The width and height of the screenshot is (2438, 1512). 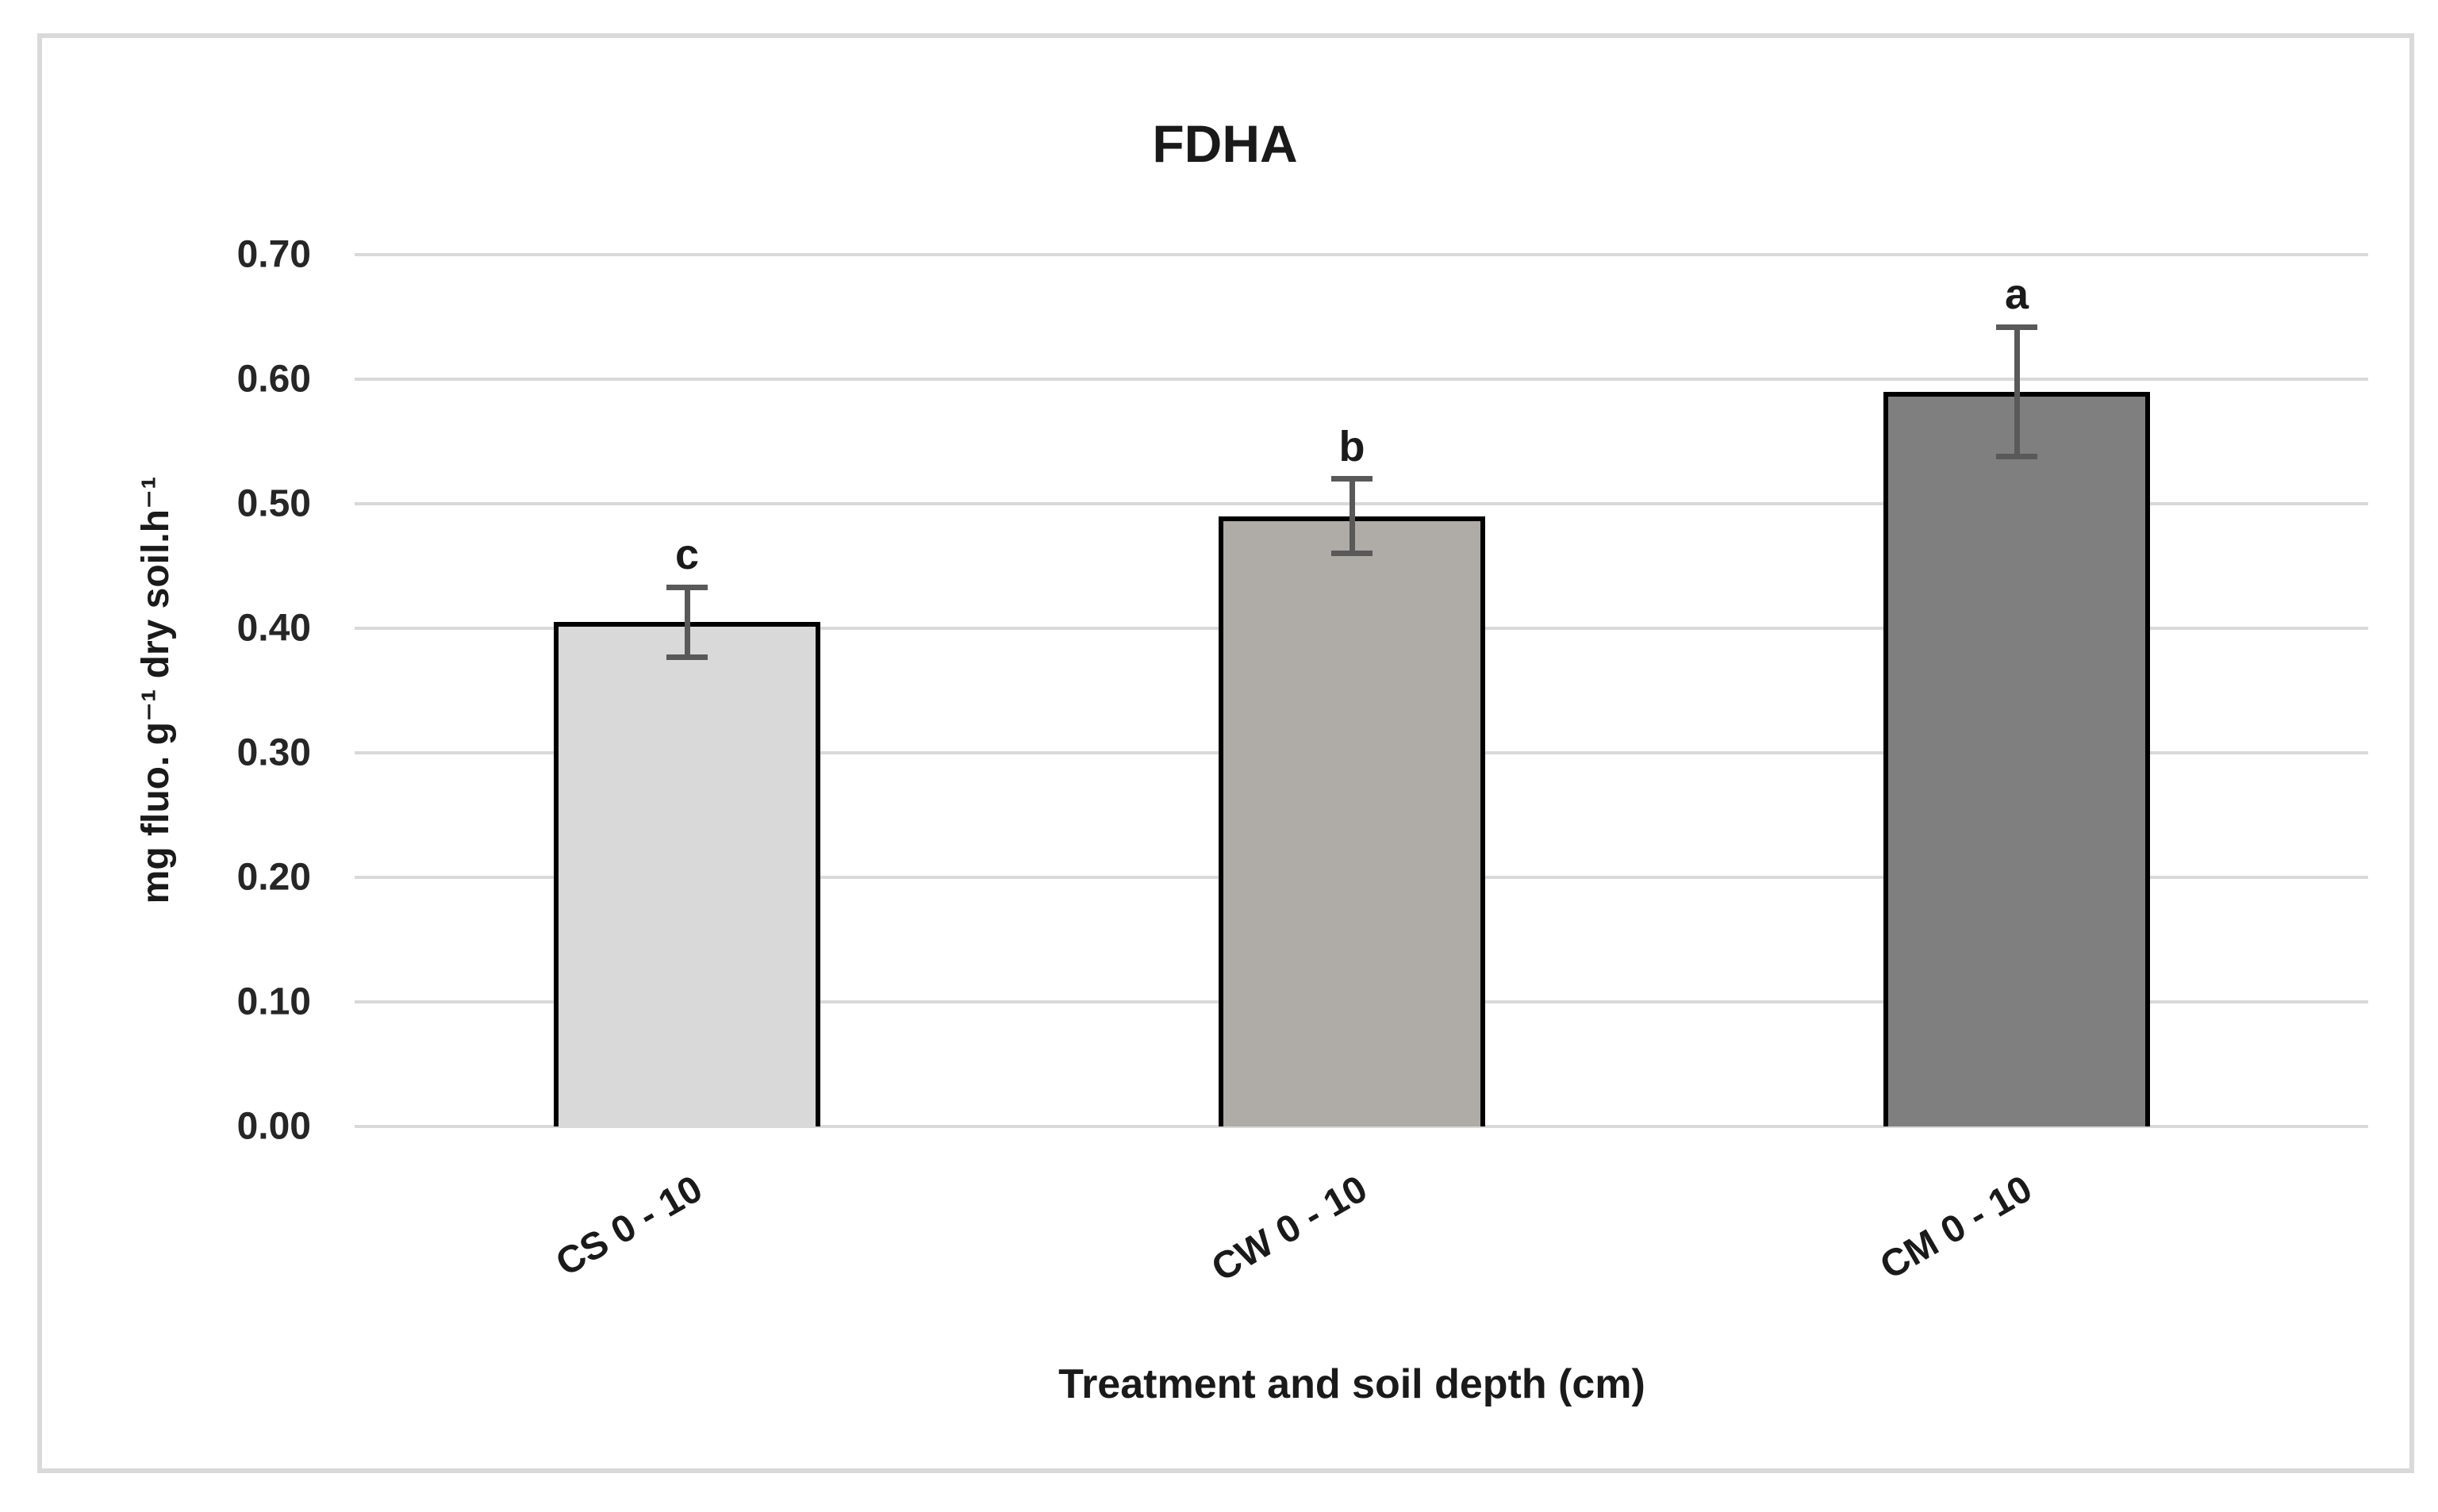 I want to click on y-axis-title: mg fluo. g⁻¹ dry soil.h⁻¹, so click(x=156, y=690).